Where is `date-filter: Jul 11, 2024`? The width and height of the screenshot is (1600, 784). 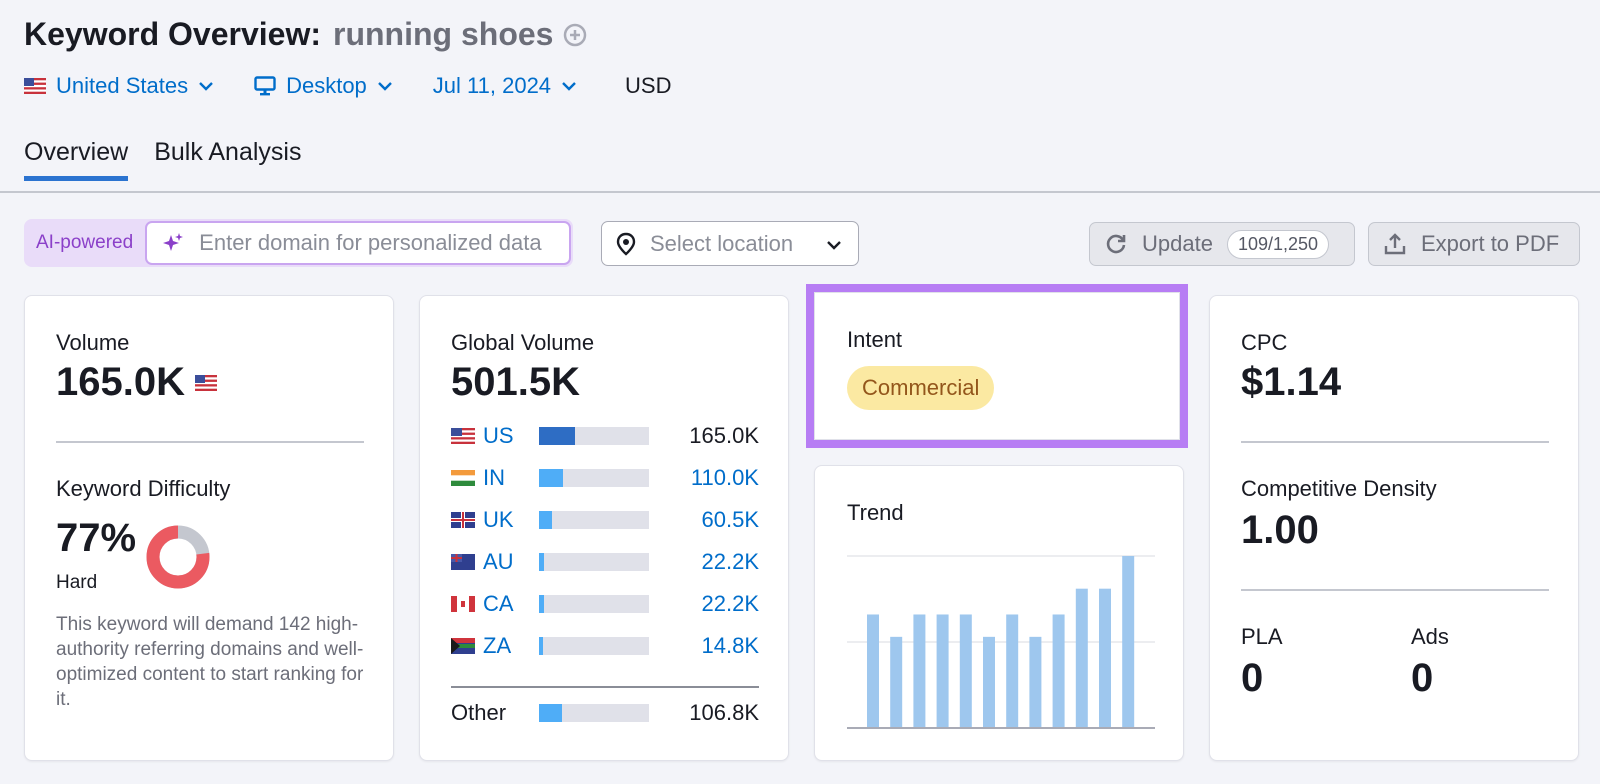
date-filter: Jul 11, 2024 is located at coordinates (505, 86).